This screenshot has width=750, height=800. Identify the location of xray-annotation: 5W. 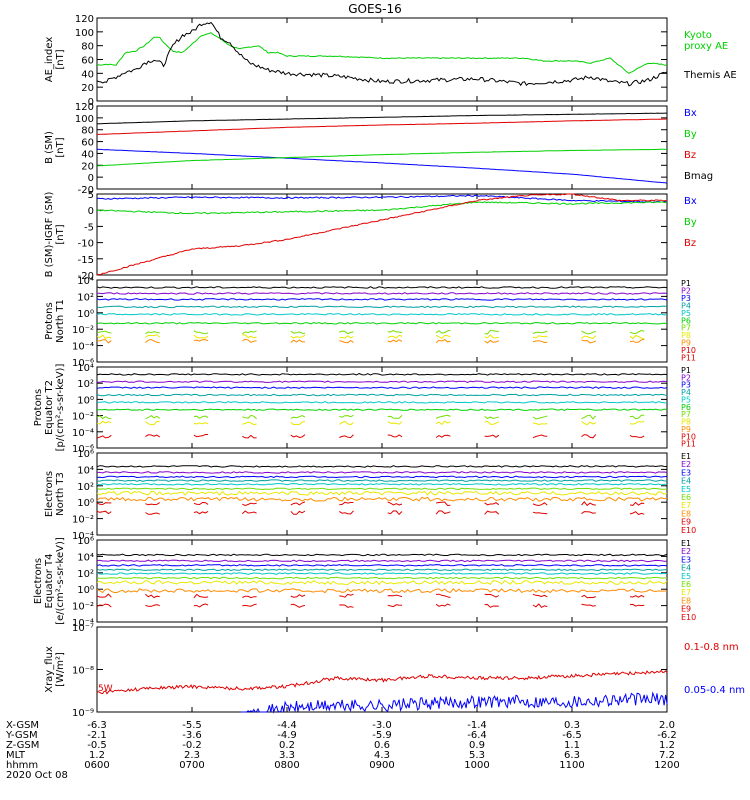
(105, 689).